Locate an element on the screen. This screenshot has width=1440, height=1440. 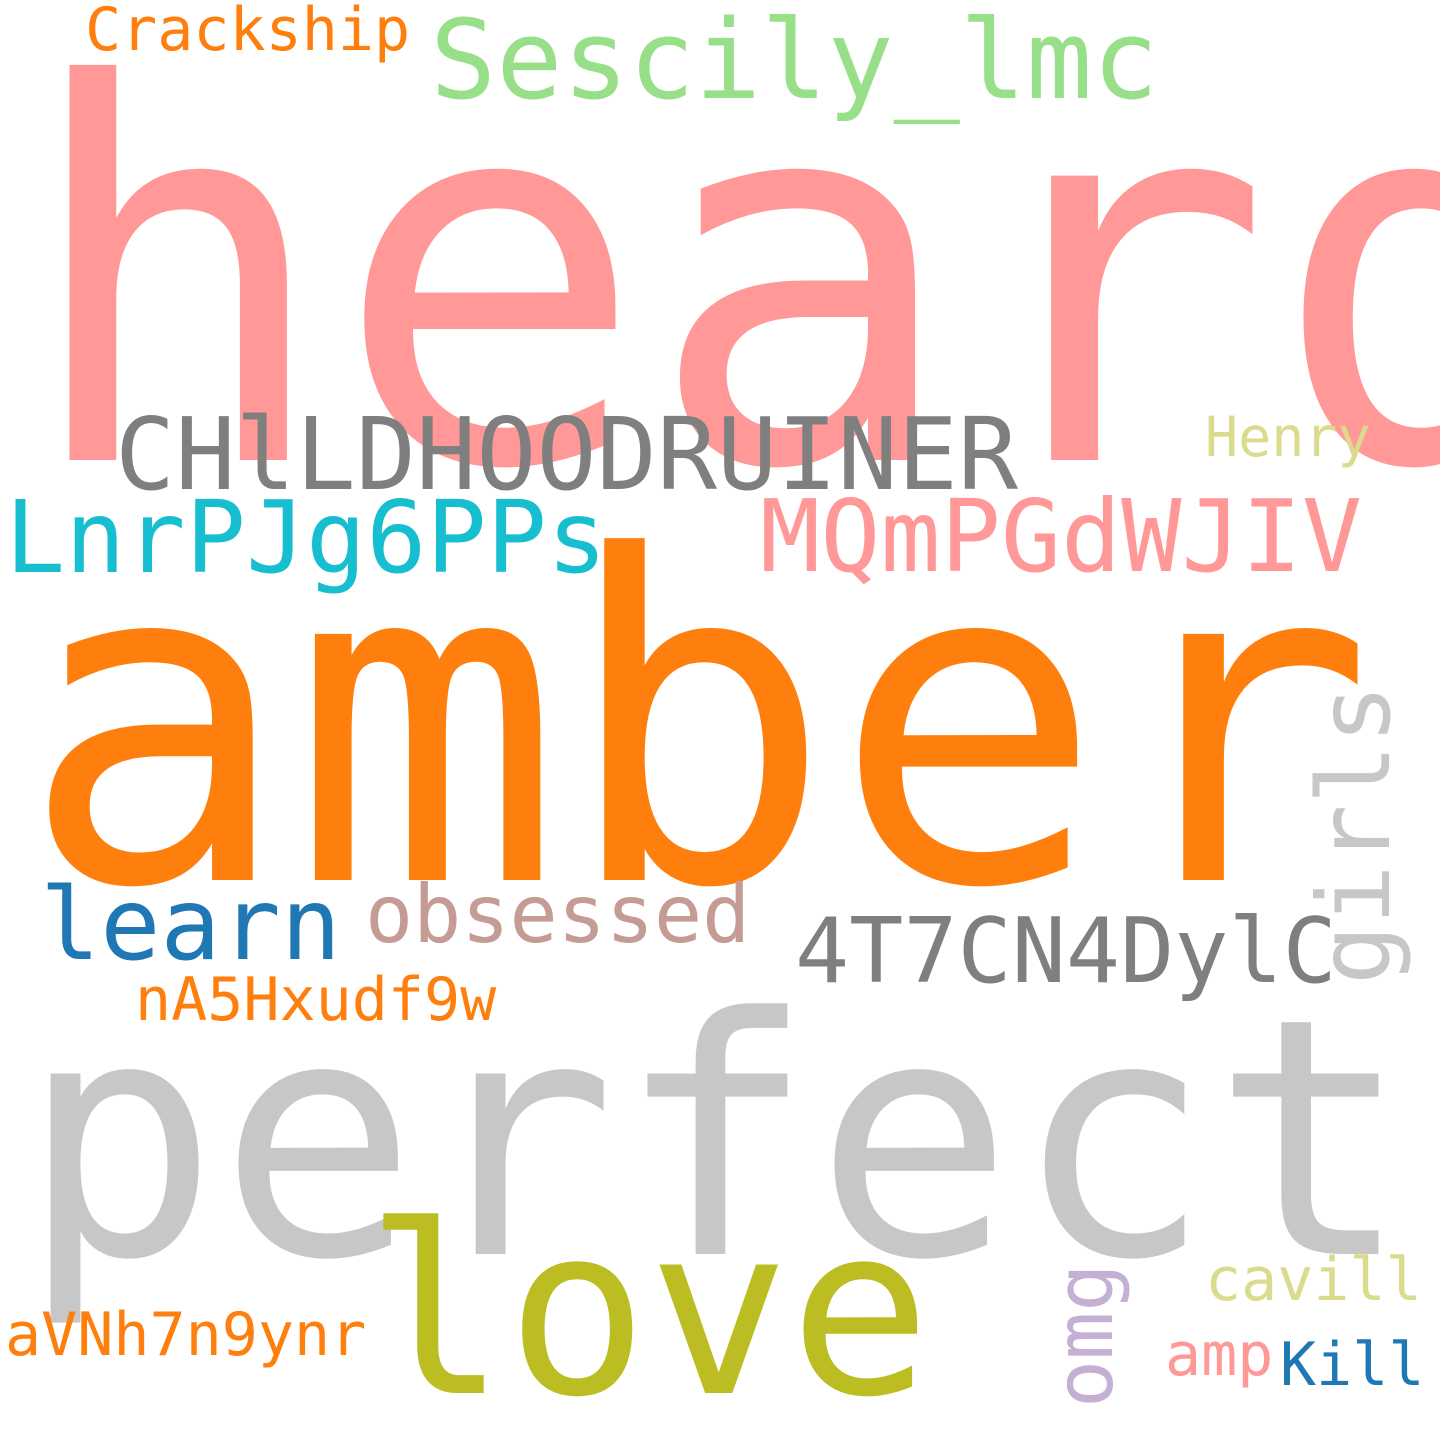
word-learn: learn is located at coordinates (191, 924).